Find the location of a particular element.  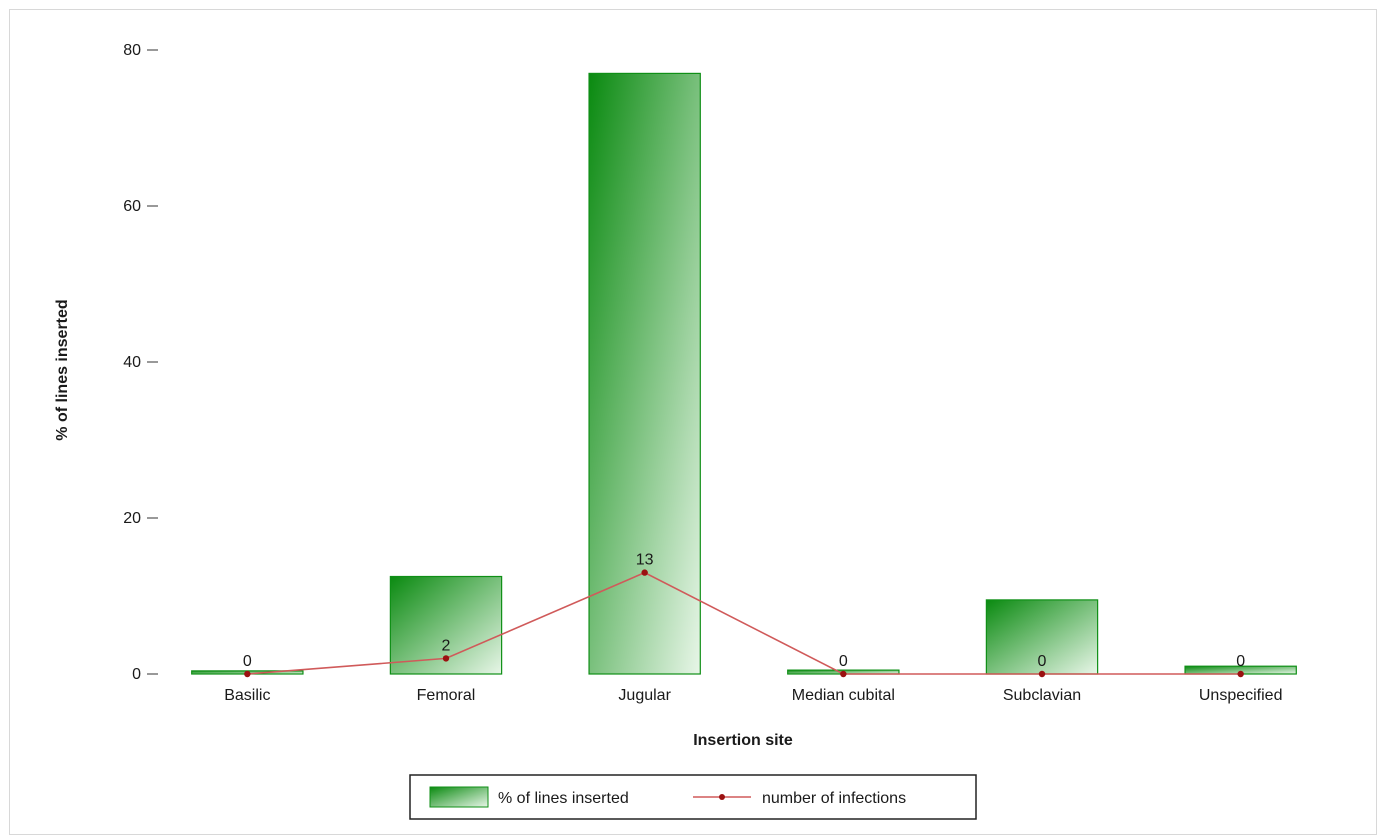

infections-line-layer is located at coordinates (744, 623).